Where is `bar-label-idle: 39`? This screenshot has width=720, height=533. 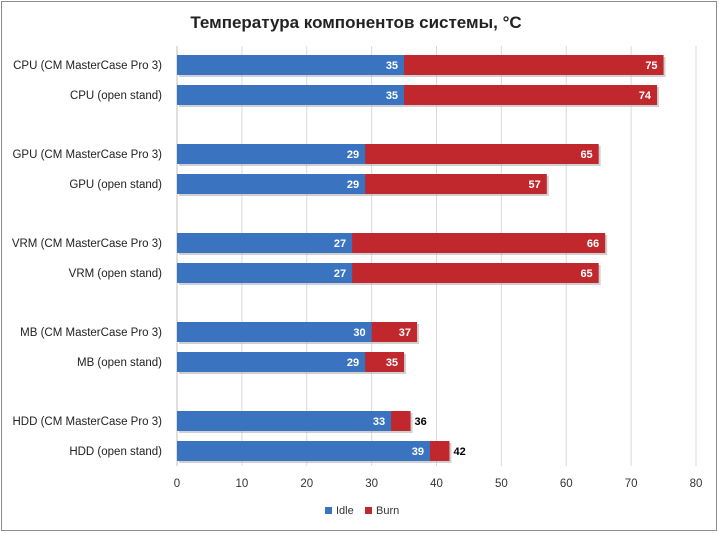 bar-label-idle: 39 is located at coordinates (418, 452).